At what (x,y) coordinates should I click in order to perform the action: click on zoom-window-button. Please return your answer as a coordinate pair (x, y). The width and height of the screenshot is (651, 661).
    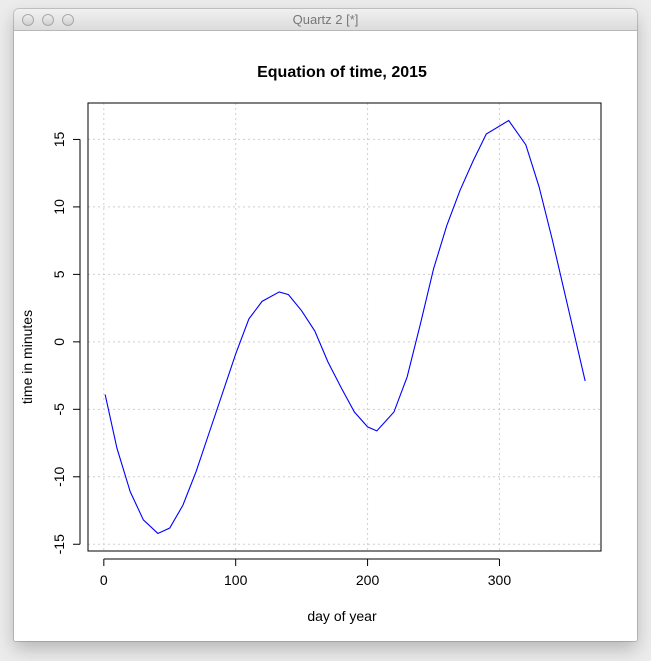
    Looking at the image, I should click on (68, 20).